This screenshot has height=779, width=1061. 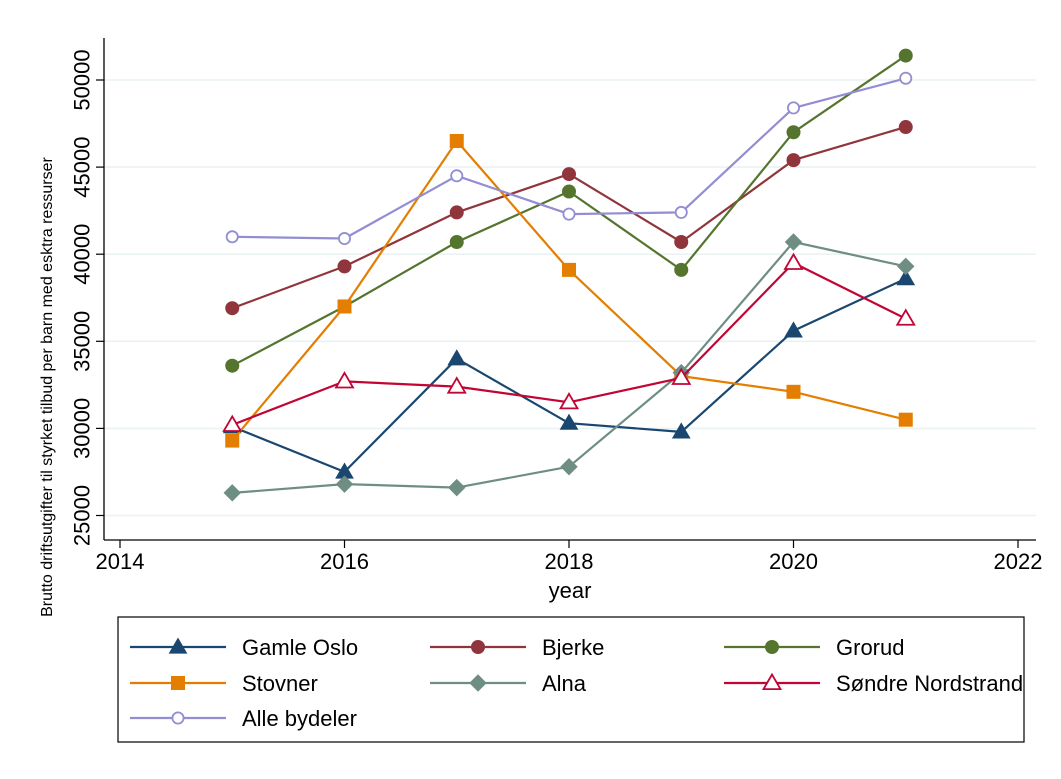 I want to click on y-tick-label: 35000, so click(x=82, y=341).